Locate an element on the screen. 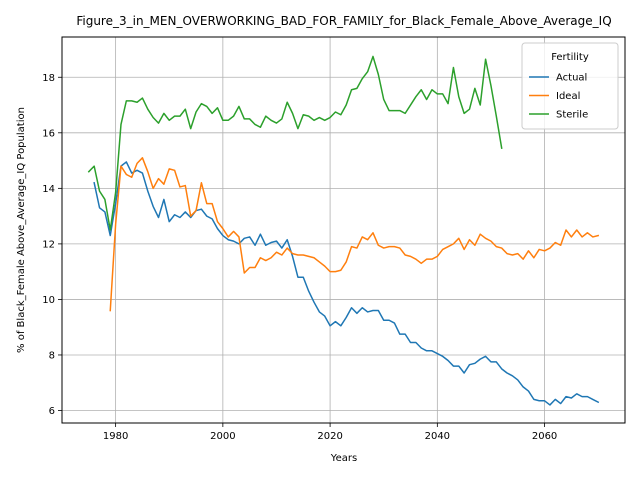 The image size is (640, 480). x-tick-label: 2000 is located at coordinates (222, 436).